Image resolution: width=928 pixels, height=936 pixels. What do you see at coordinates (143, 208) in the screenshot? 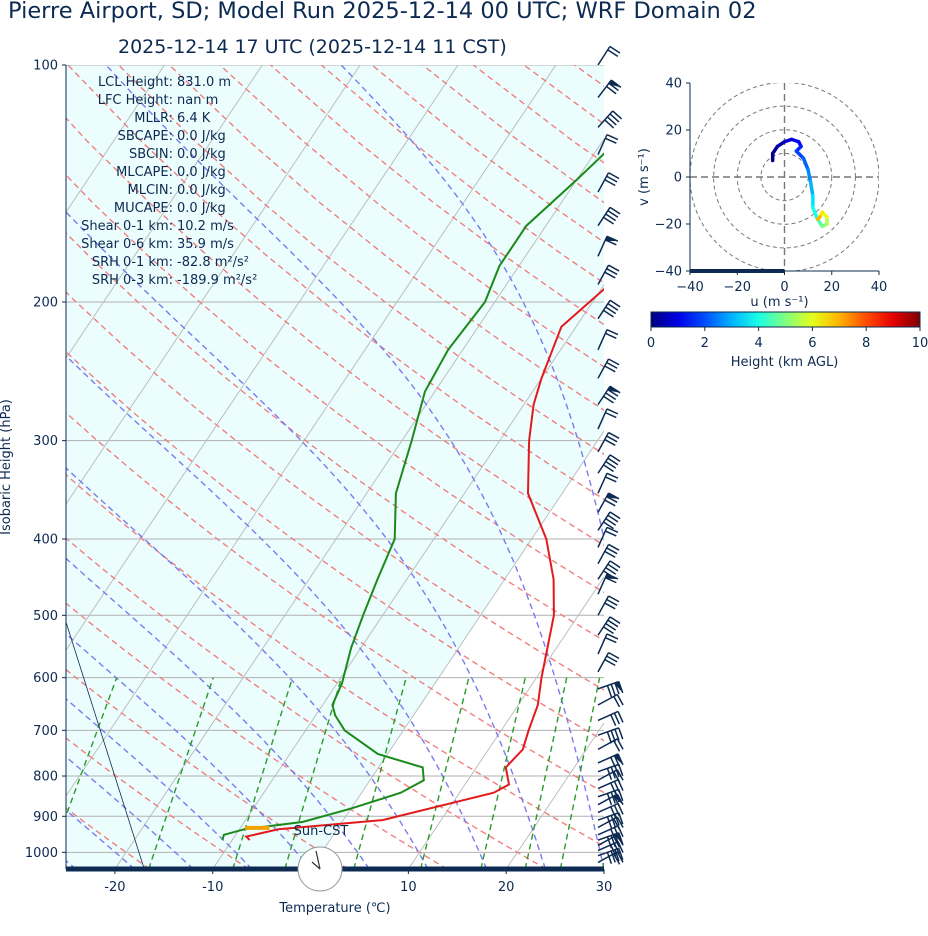
I see `index-label: MUCAPE:` at bounding box center [143, 208].